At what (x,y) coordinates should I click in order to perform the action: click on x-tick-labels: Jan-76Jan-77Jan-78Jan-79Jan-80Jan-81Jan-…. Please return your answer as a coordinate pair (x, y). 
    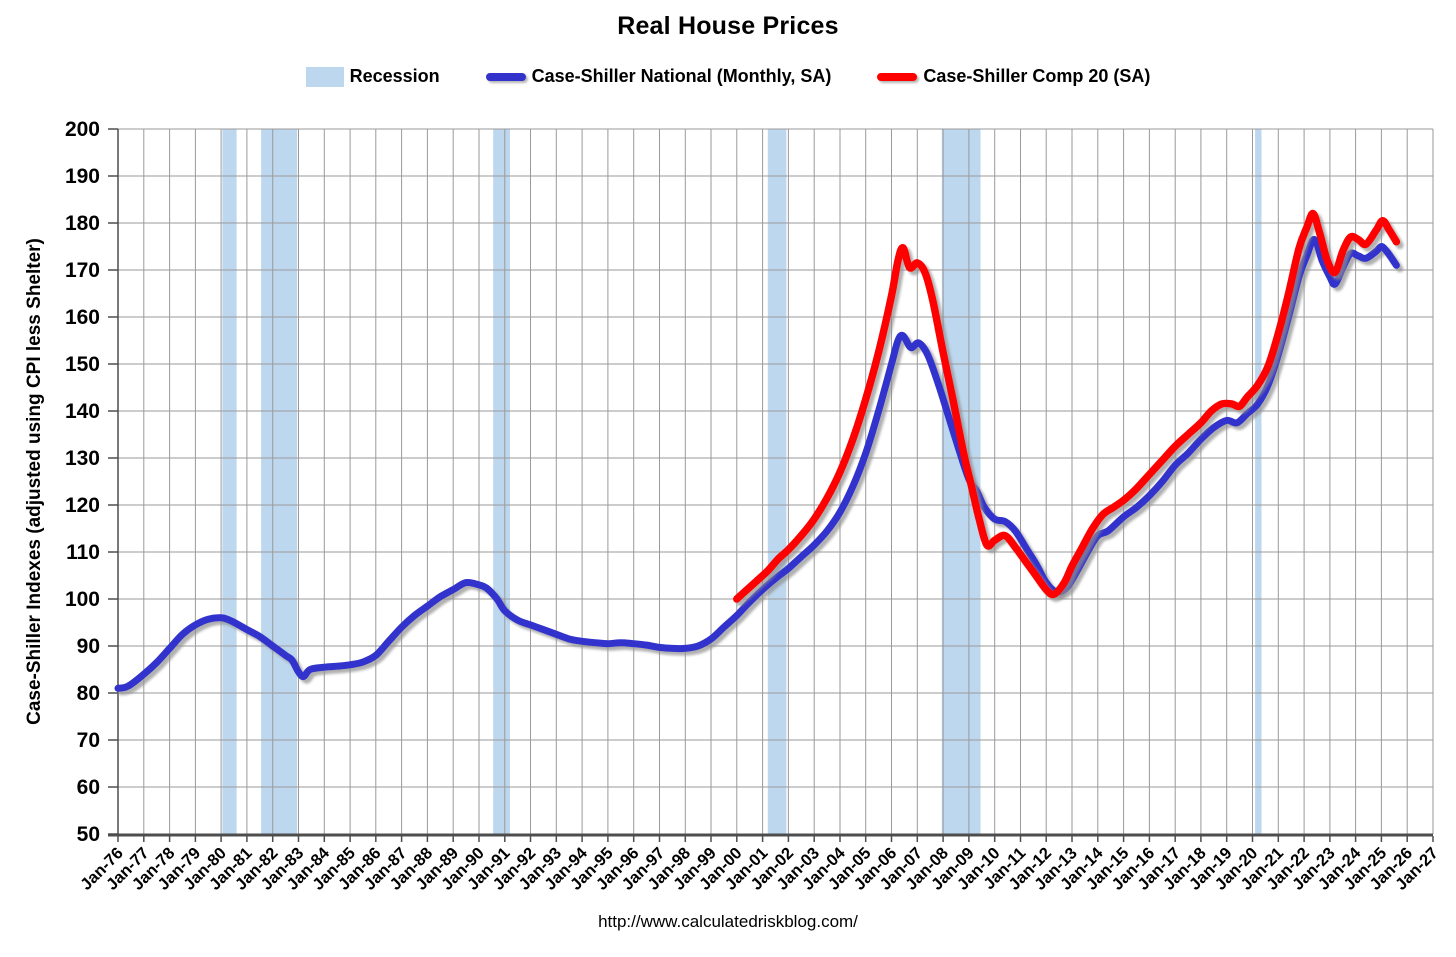
    Looking at the image, I should click on (759, 869).